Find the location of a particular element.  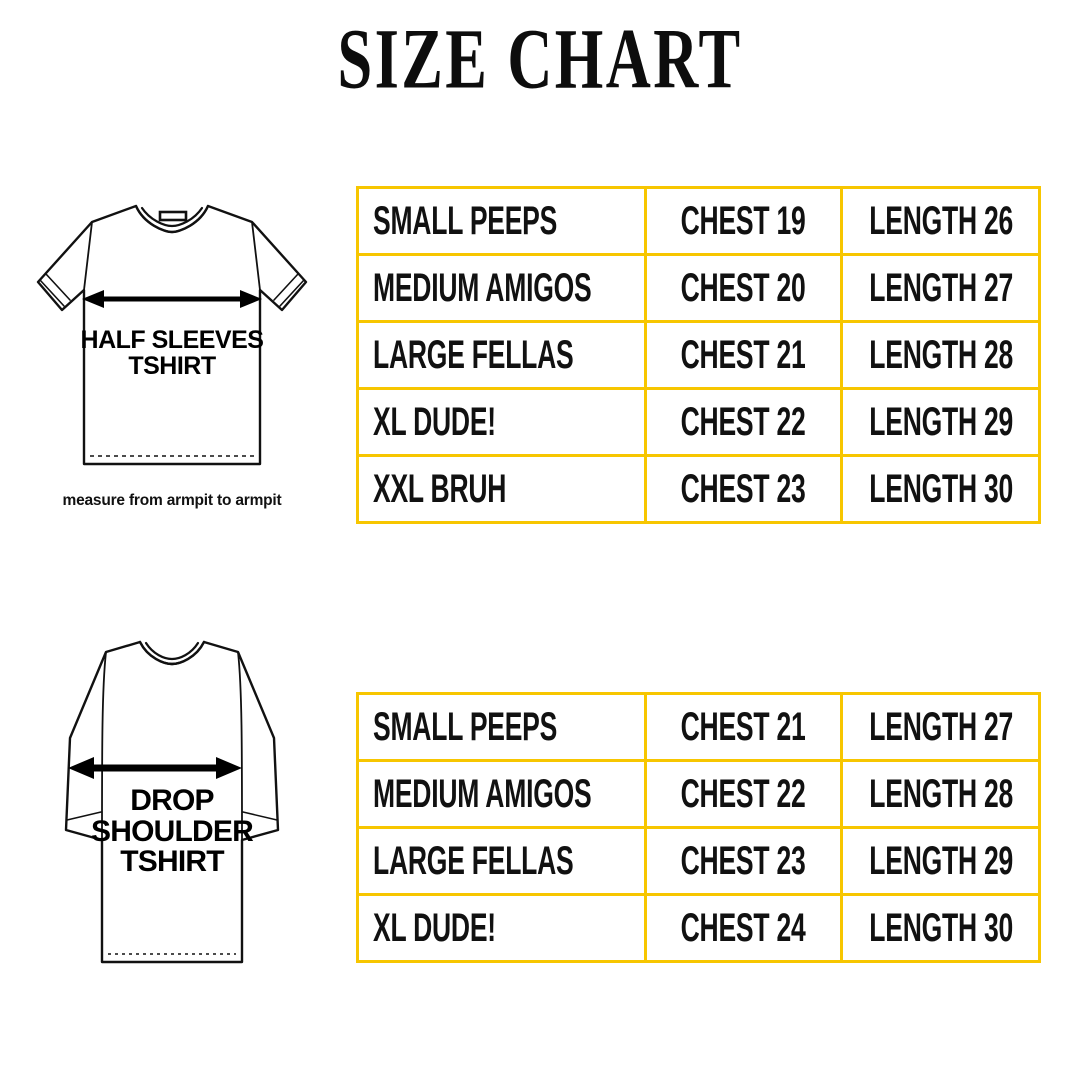

table-row: MEDIUM AMIGOS CHEST 22 LENGTH 28 is located at coordinates (698, 794).